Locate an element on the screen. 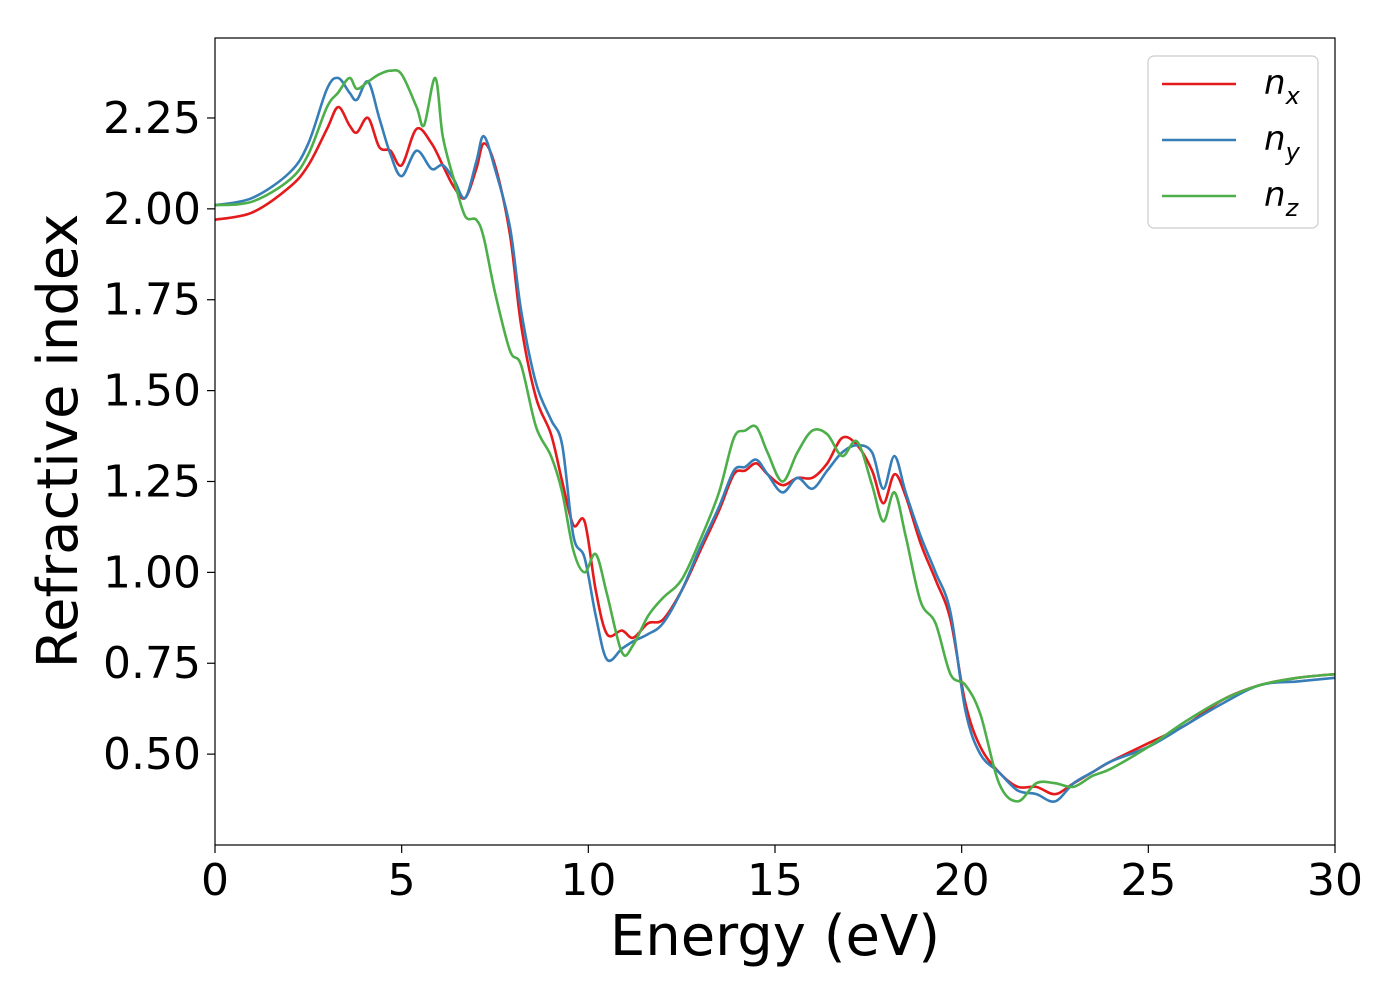 The image size is (1400, 1000). legend-label-n-x: nx is located at coordinates (1282, 86).